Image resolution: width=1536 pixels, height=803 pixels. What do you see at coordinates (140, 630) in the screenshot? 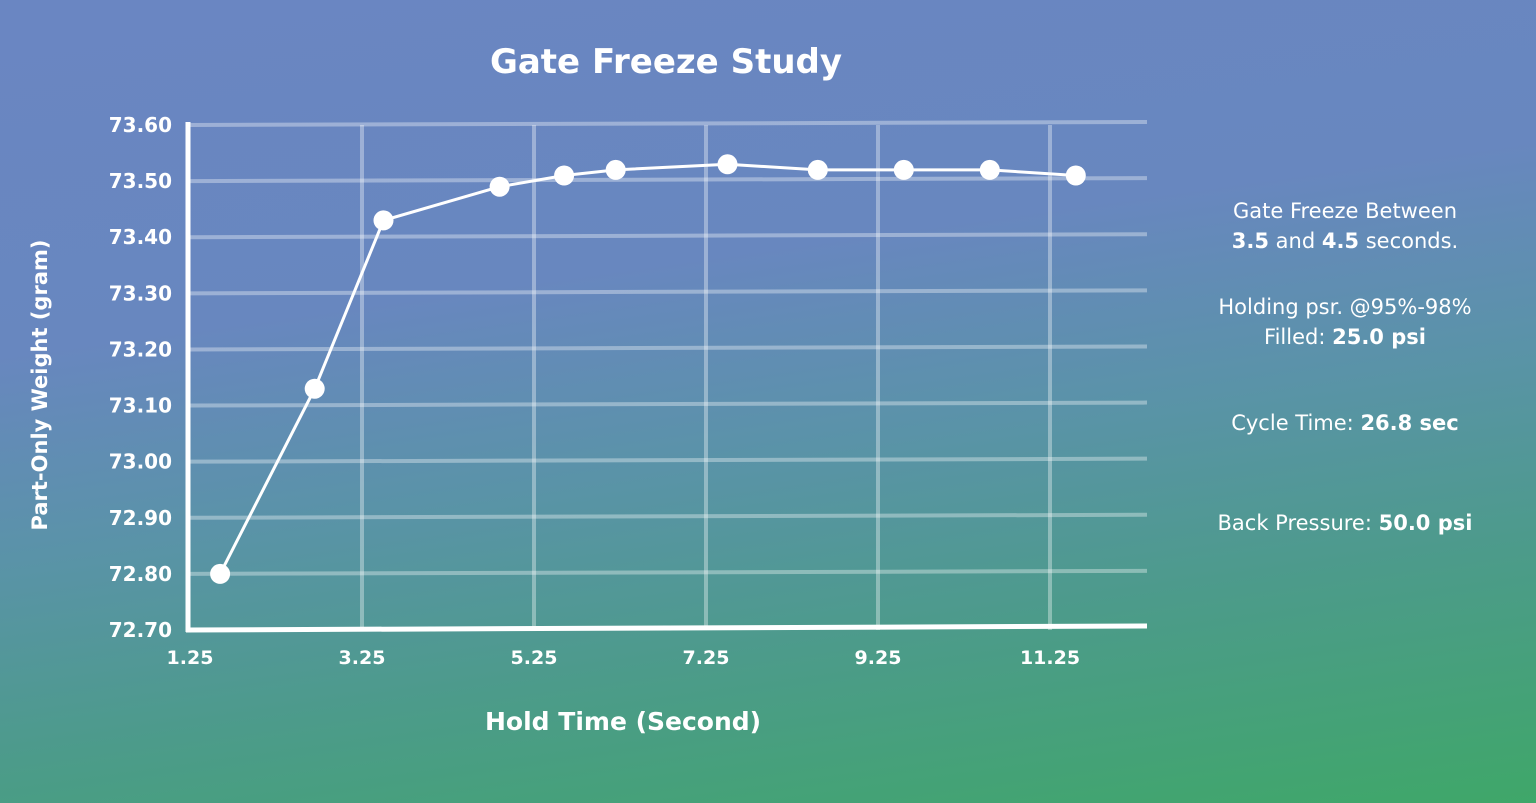
I see `y-tick: 72.70` at bounding box center [140, 630].